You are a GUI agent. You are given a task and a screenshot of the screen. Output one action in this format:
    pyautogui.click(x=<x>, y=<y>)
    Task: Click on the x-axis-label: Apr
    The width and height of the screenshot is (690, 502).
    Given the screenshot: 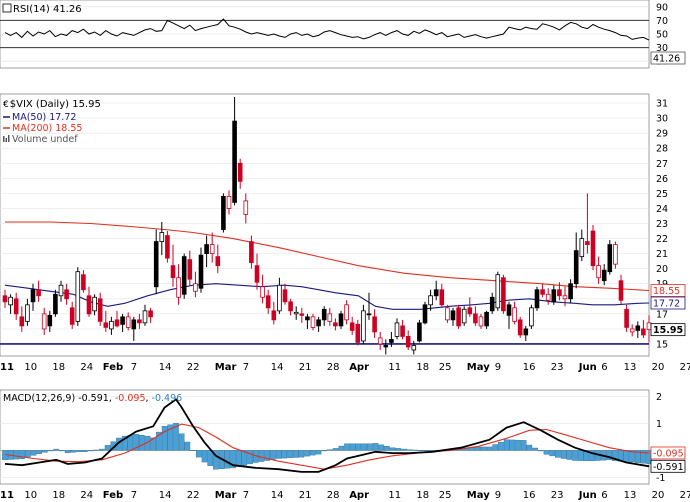 What is the action you would take?
    pyautogui.click(x=359, y=367)
    